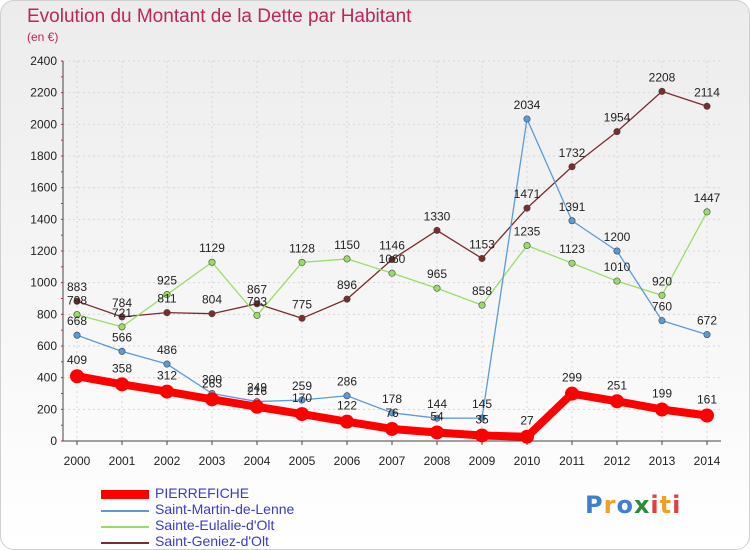 Image resolution: width=750 pixels, height=550 pixels. What do you see at coordinates (43, 37) in the screenshot?
I see `unit-label: (en €)` at bounding box center [43, 37].